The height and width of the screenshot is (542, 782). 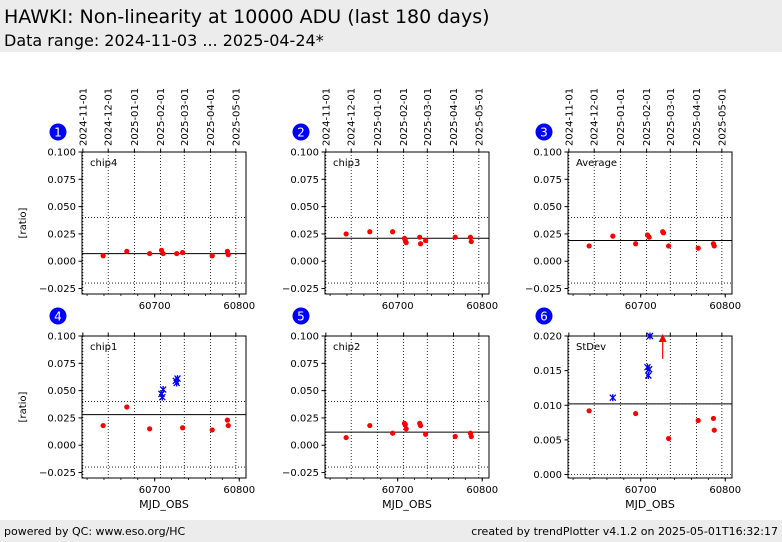 What do you see at coordinates (547, 371) in the screenshot?
I see `y-tick-label: 0.015` at bounding box center [547, 371].